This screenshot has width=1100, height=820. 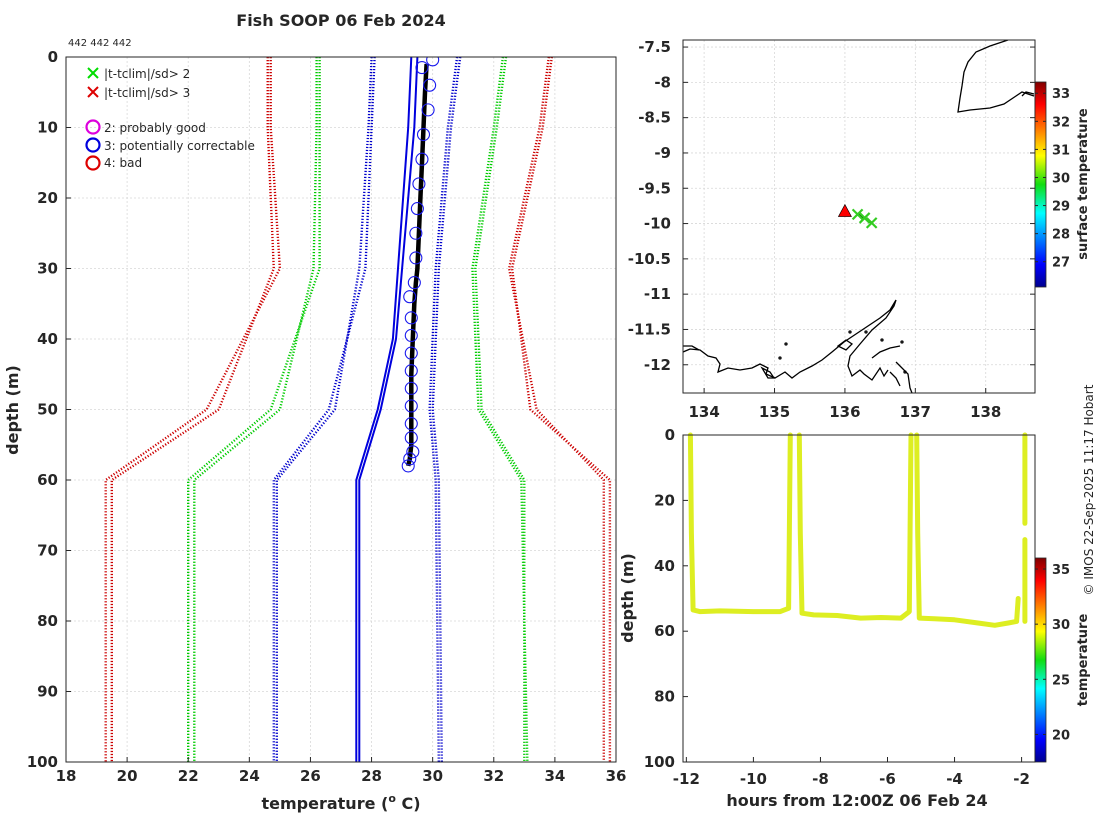 I want to click on time-depth-colorbar-bar, so click(x=1040, y=660).